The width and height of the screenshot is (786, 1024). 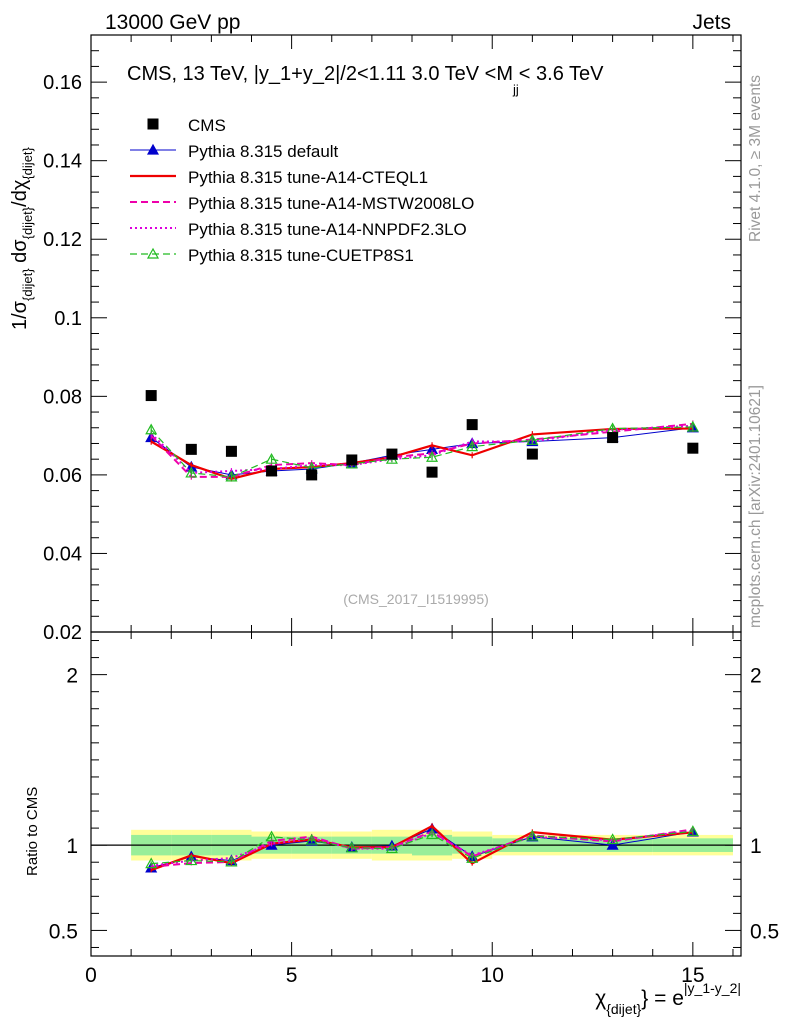 I want to click on y-axis-label: 1/σ{dijet} dσ{dijet}/dχ{dijet}, so click(x=22, y=238).